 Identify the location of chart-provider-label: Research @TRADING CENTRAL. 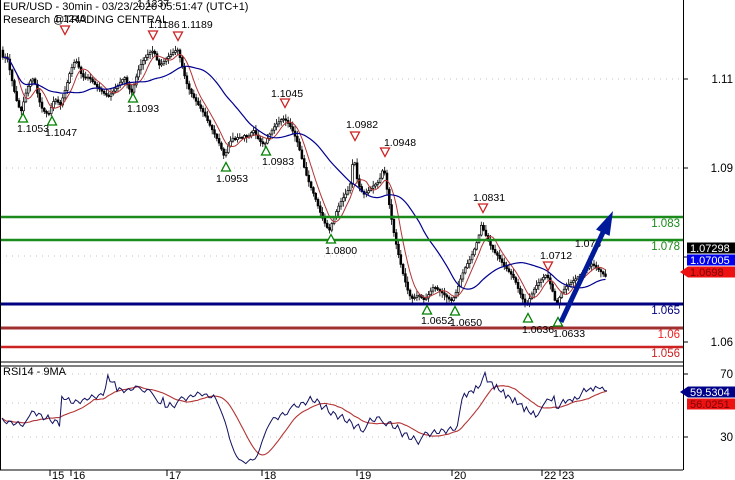
(86, 20).